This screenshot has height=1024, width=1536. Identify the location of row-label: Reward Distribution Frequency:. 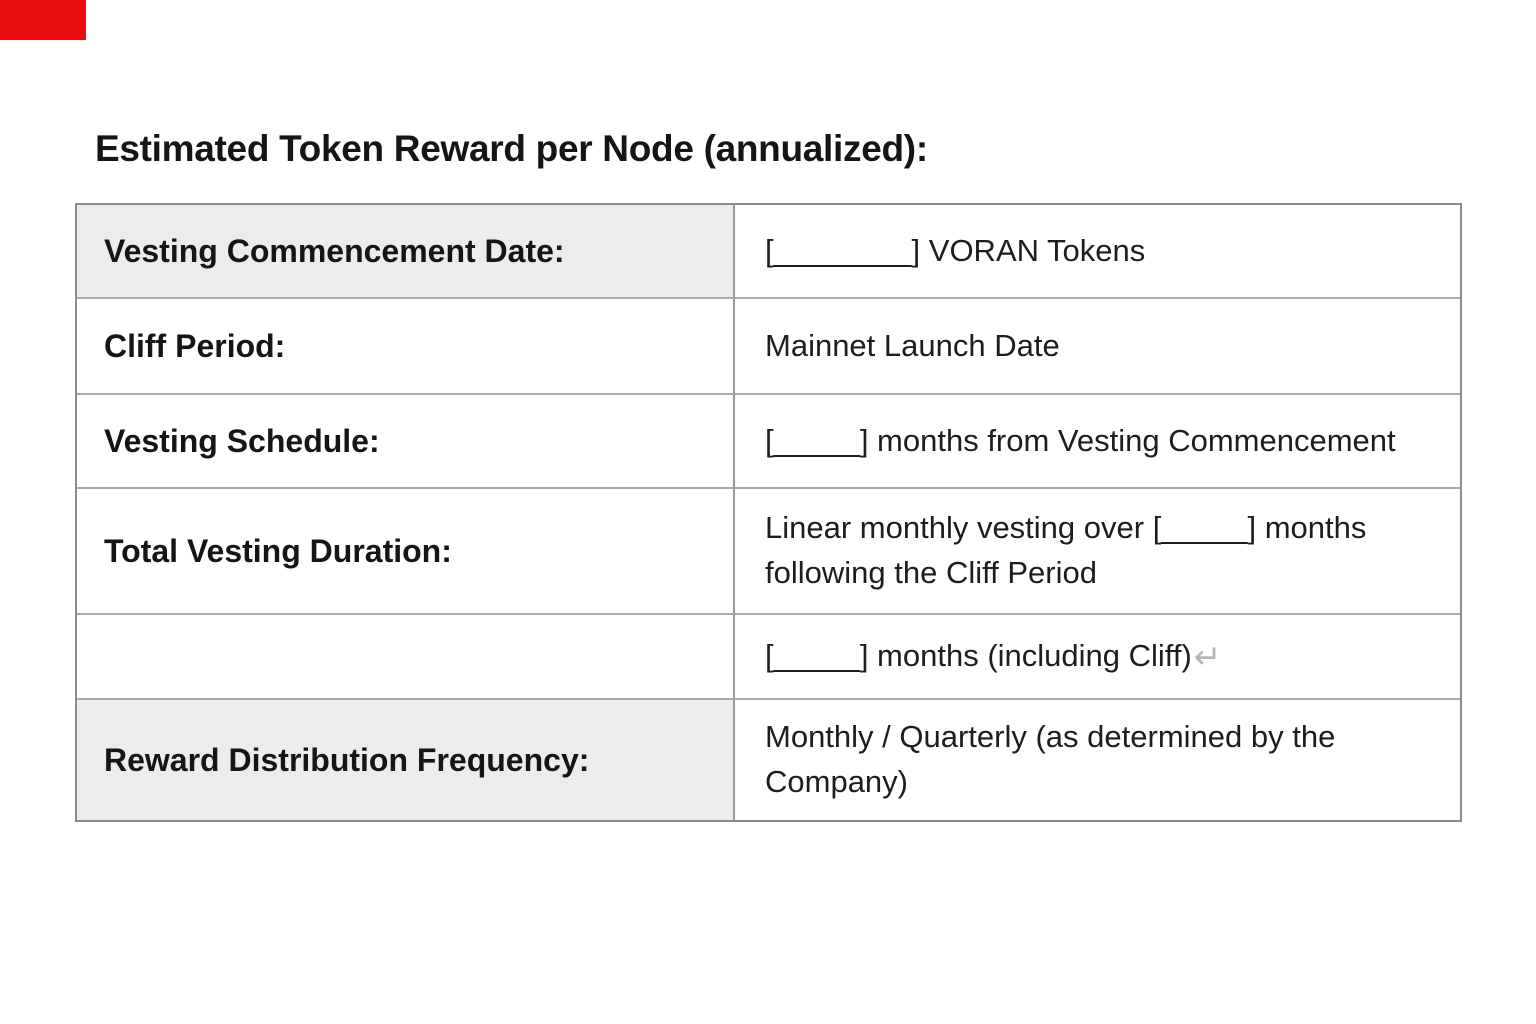
(347, 759).